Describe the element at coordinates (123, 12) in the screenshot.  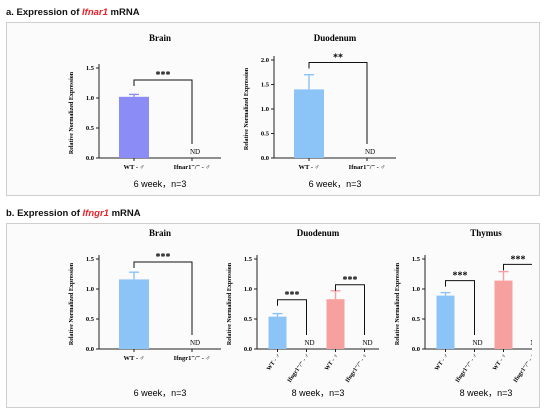
I see `section-a-suffix: mRNA` at that location.